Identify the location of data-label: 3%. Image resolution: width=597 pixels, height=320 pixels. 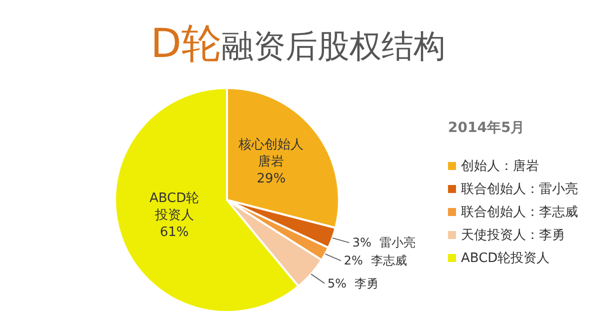
(362, 243).